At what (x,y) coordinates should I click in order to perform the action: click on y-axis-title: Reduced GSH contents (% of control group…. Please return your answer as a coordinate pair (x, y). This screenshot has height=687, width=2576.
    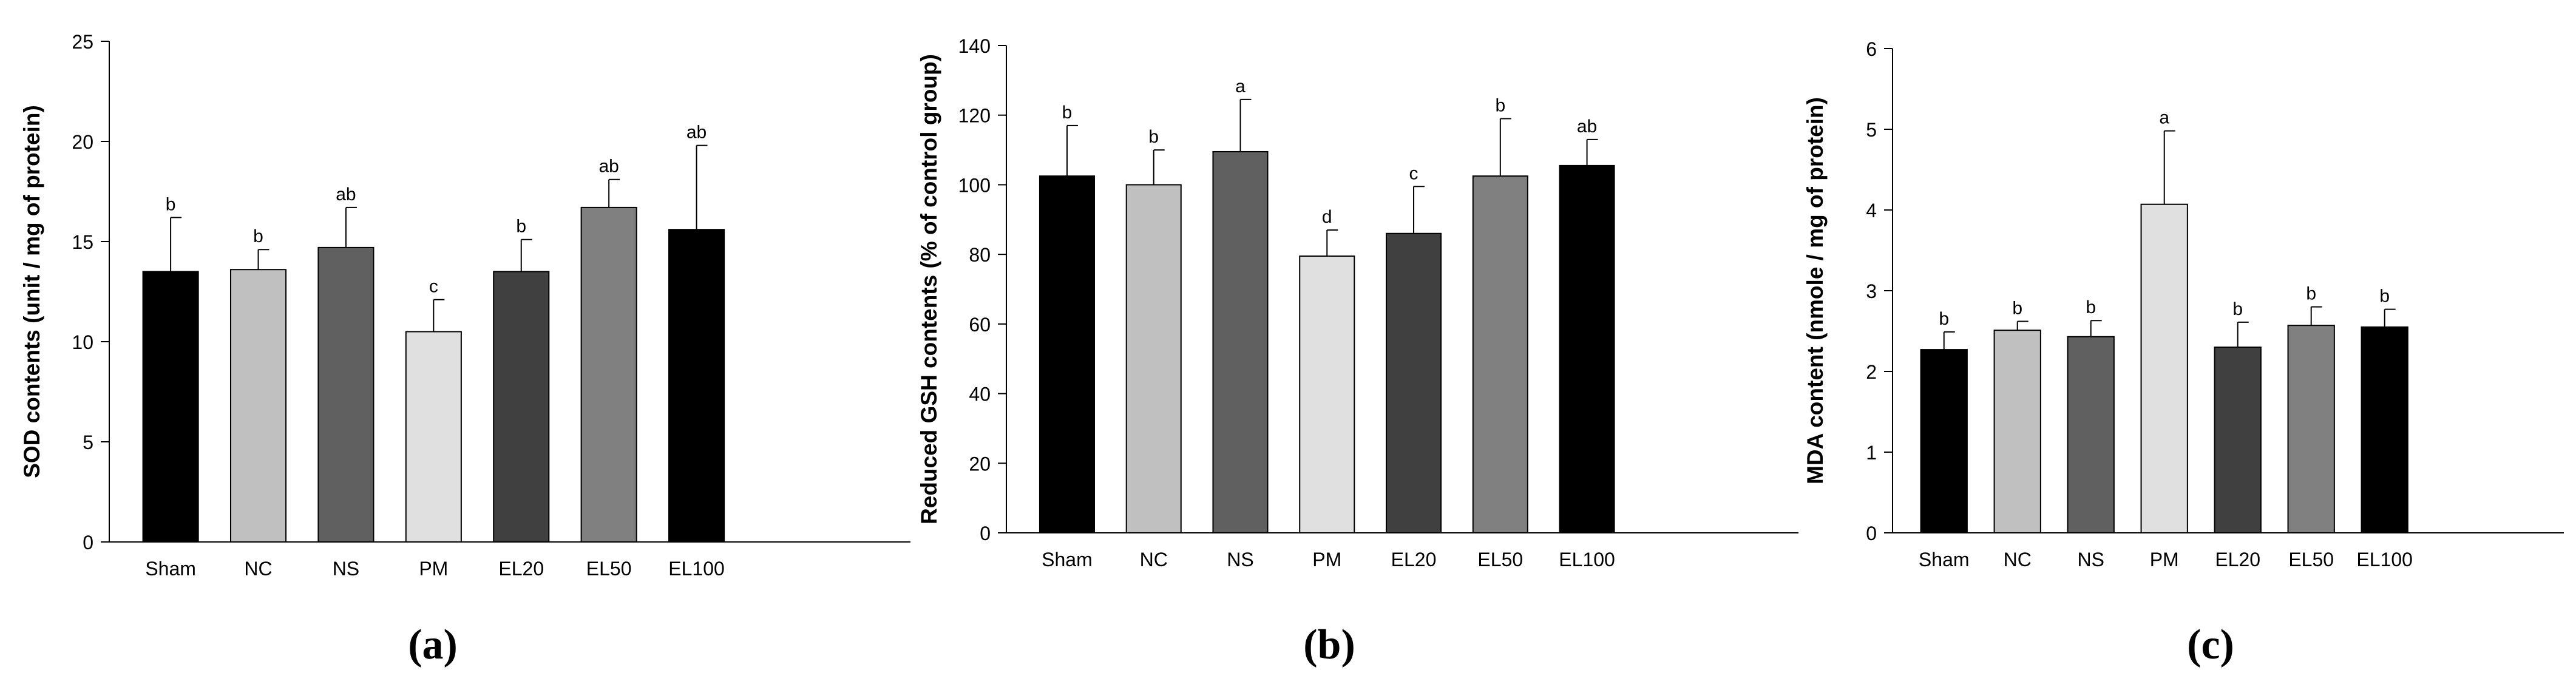
    Looking at the image, I should click on (929, 289).